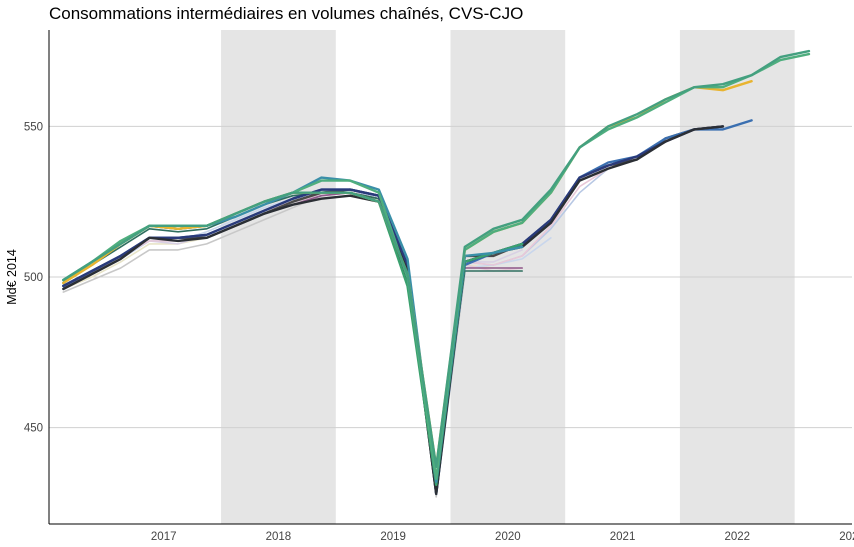 Image resolution: width=854 pixels, height=547 pixels. Describe the element at coordinates (164, 537) in the screenshot. I see `x-tick-label: 2017` at that location.